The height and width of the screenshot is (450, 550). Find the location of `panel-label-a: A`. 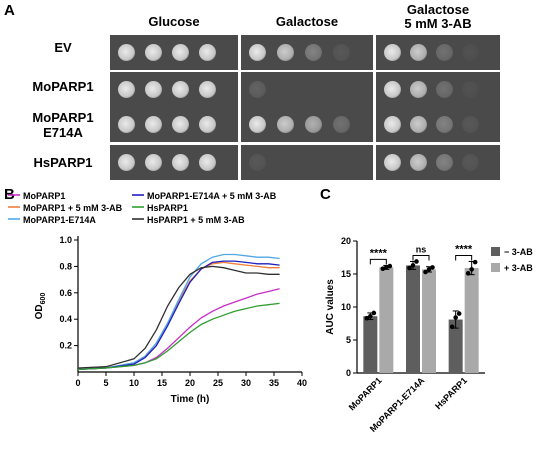

panel-label-a: A is located at coordinates (9, 10).